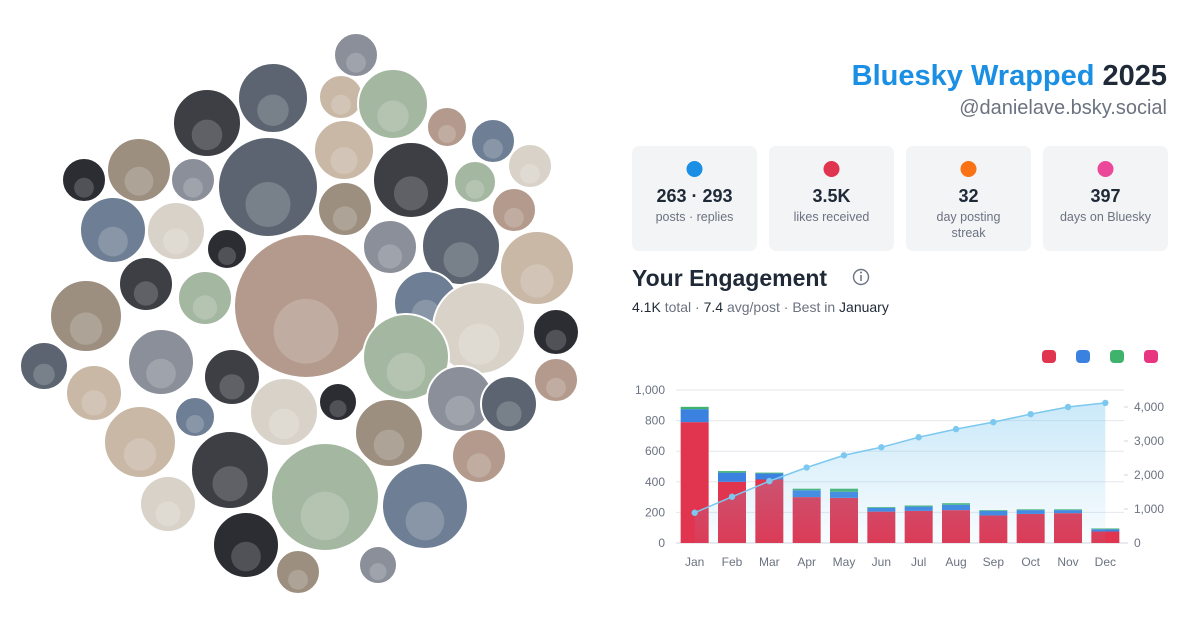 The height and width of the screenshot is (635, 1200). What do you see at coordinates (1105, 196) in the screenshot?
I see `stat-value: 397` at bounding box center [1105, 196].